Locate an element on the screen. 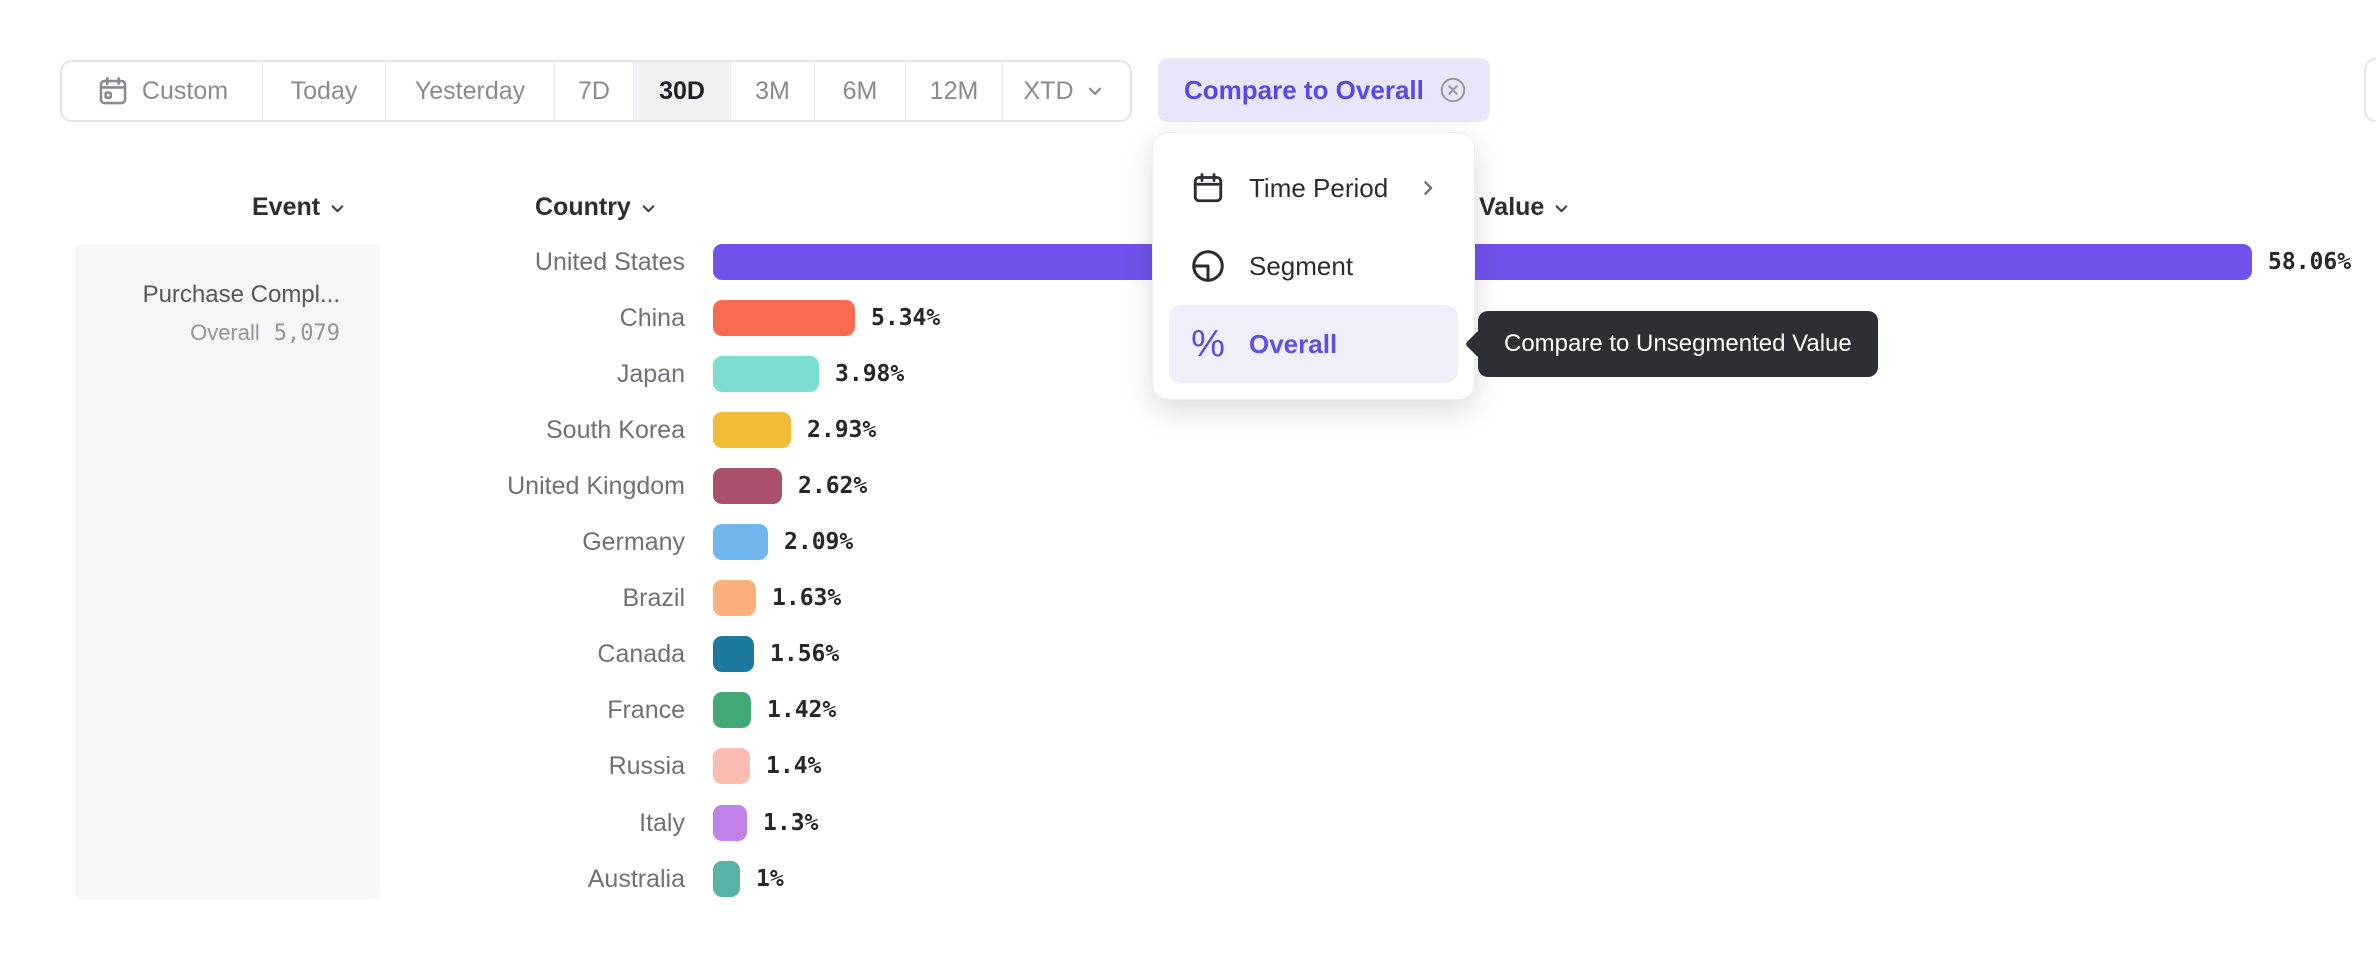 This screenshot has height=974, width=2376. country-label: Japan is located at coordinates (650, 374).